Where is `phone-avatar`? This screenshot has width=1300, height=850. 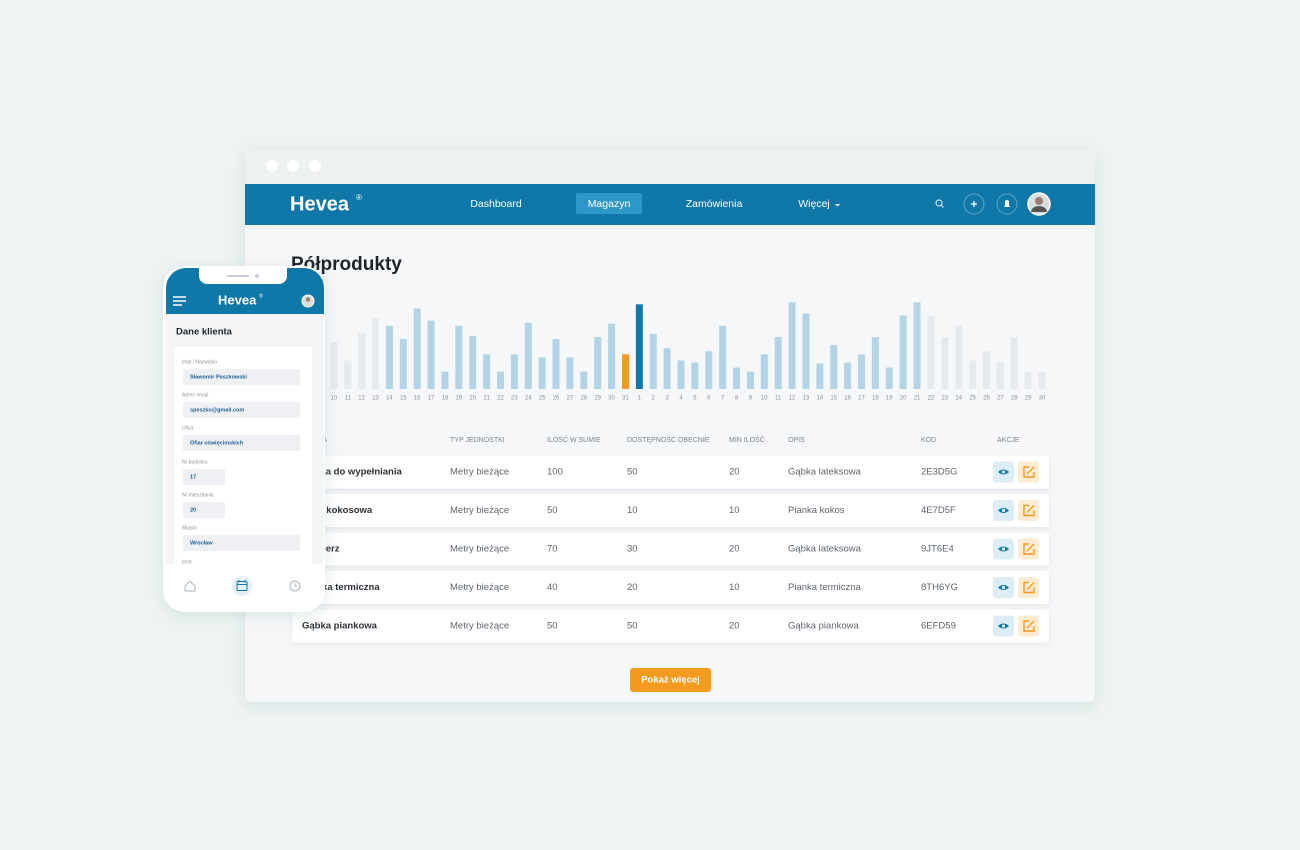 phone-avatar is located at coordinates (308, 301).